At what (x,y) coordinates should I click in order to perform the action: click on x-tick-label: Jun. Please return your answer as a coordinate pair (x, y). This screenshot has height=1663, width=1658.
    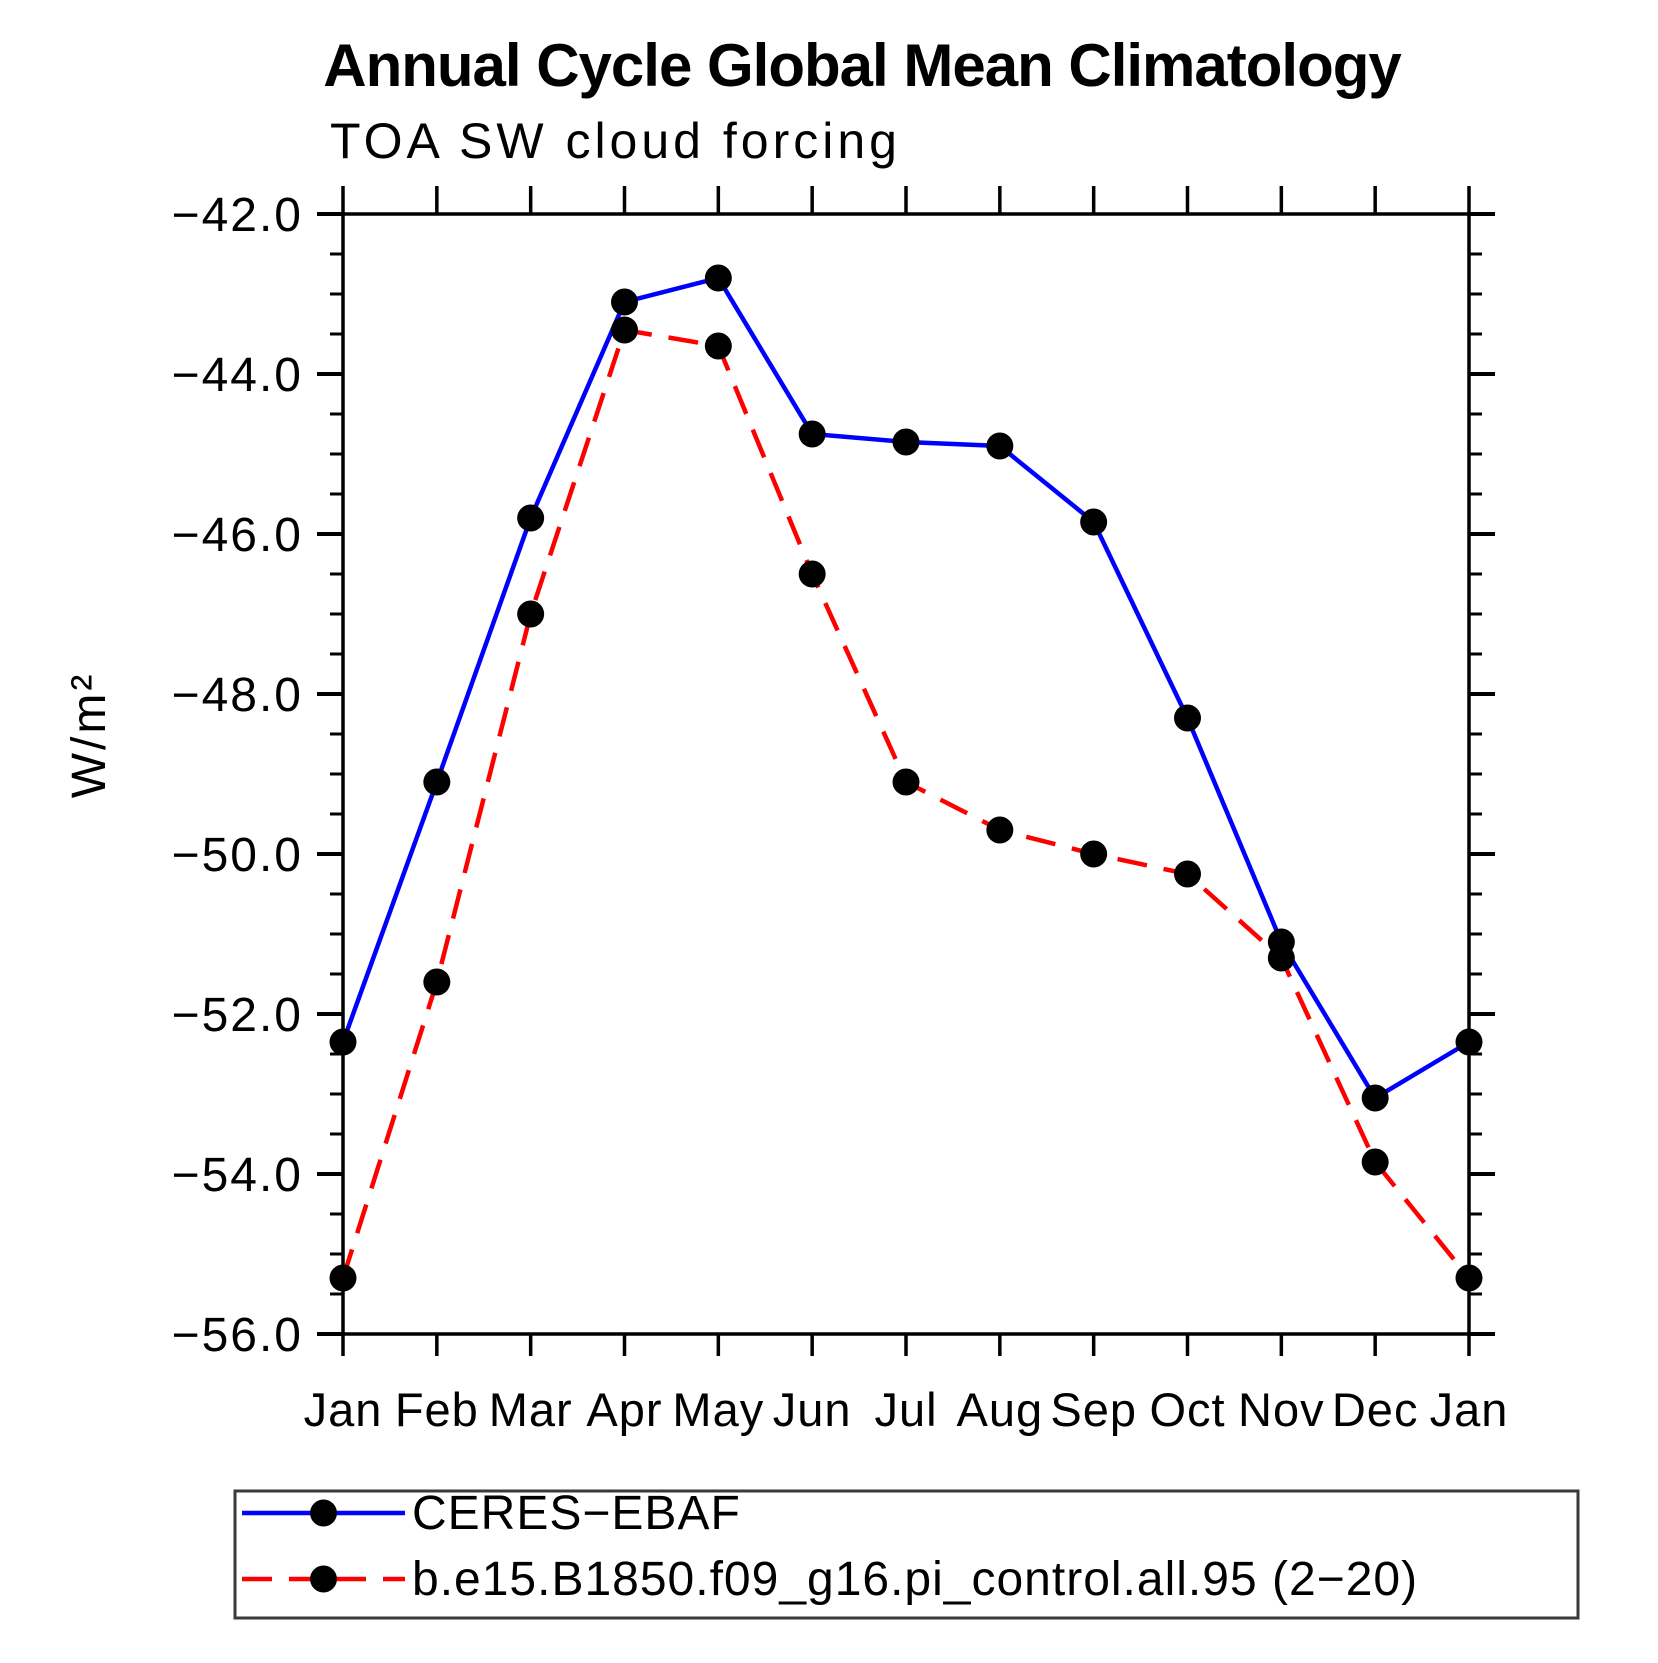
    Looking at the image, I should click on (812, 1409).